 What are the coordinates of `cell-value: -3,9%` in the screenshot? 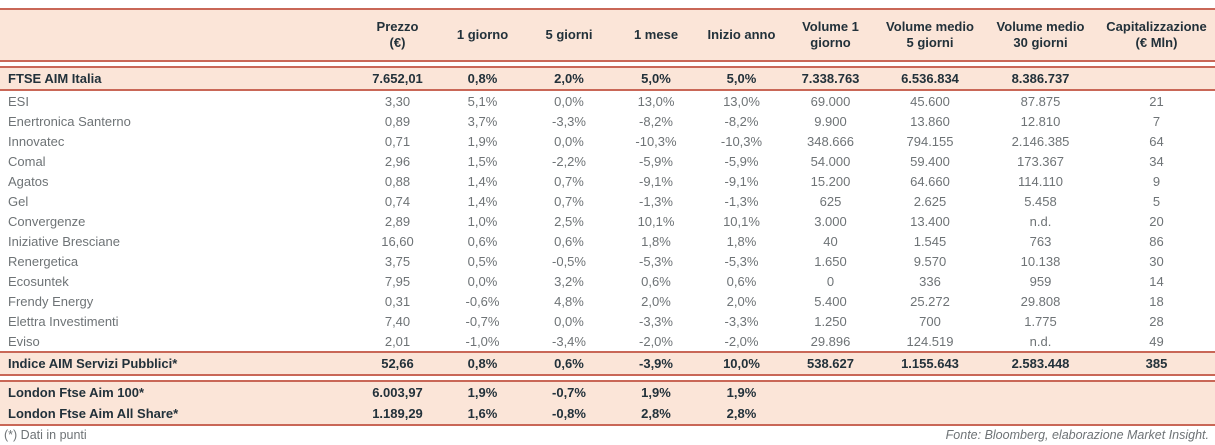 It's located at (656, 363).